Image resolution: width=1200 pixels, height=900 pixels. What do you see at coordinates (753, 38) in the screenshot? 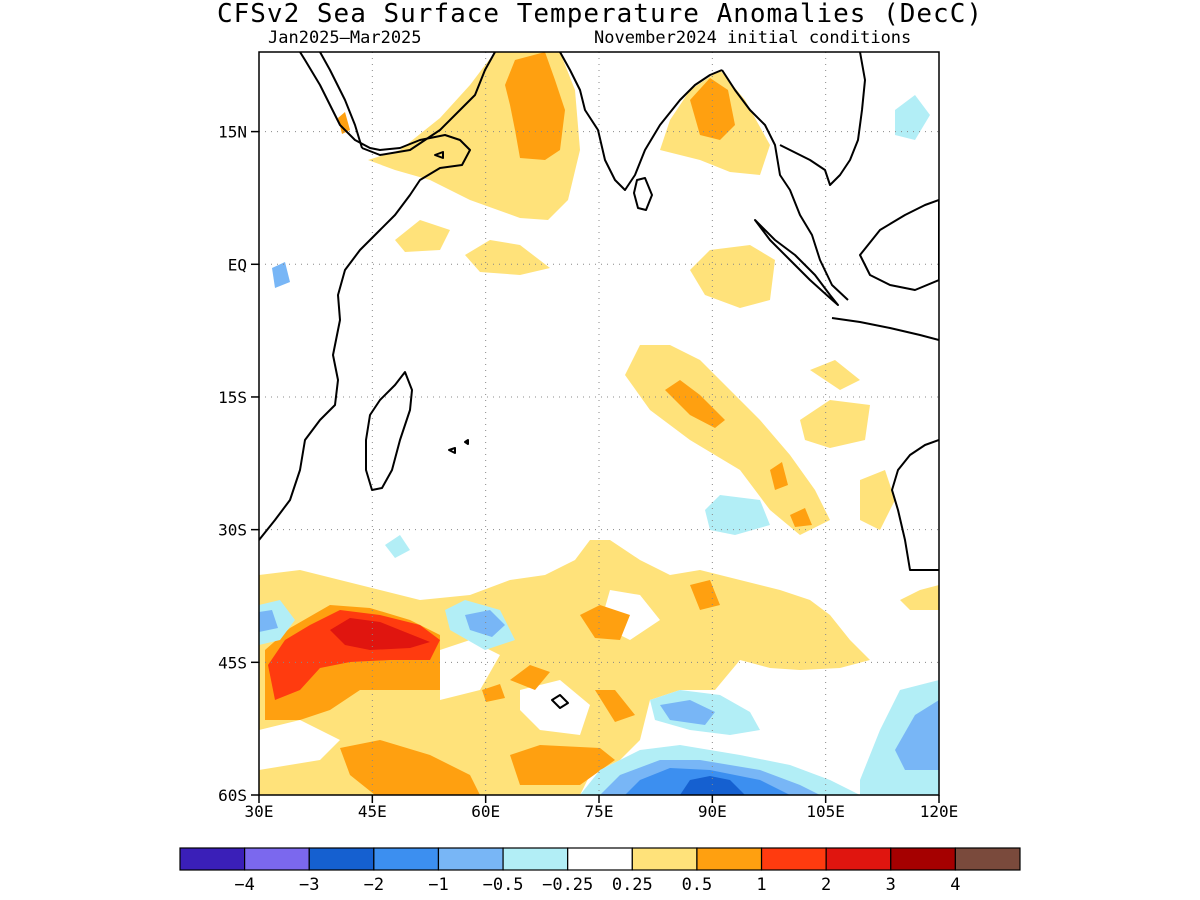
I see `initial-conditions: November2024 initial conditions` at bounding box center [753, 38].